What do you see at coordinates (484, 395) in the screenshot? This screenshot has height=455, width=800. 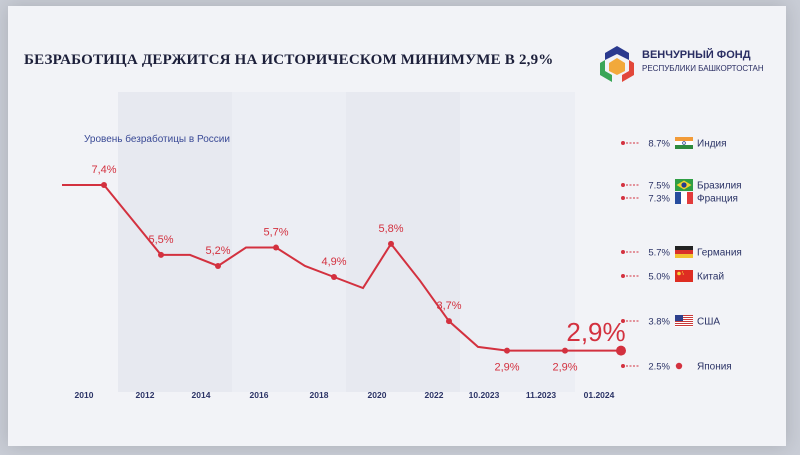 I see `x-tick-label: 10.2023` at bounding box center [484, 395].